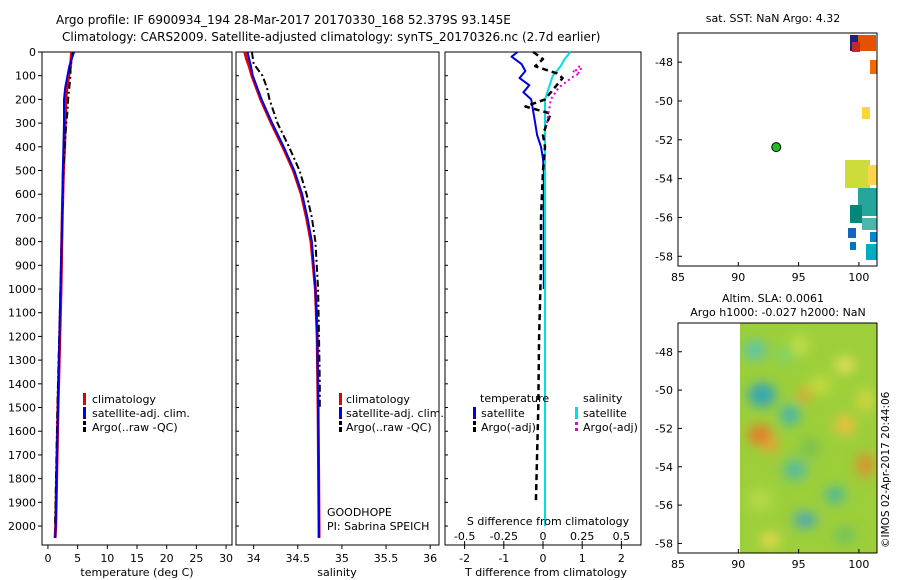 This screenshot has height=580, width=900. I want to click on salinity-x-axis: 34 34.5 35 35.5 36, so click(342, 555).